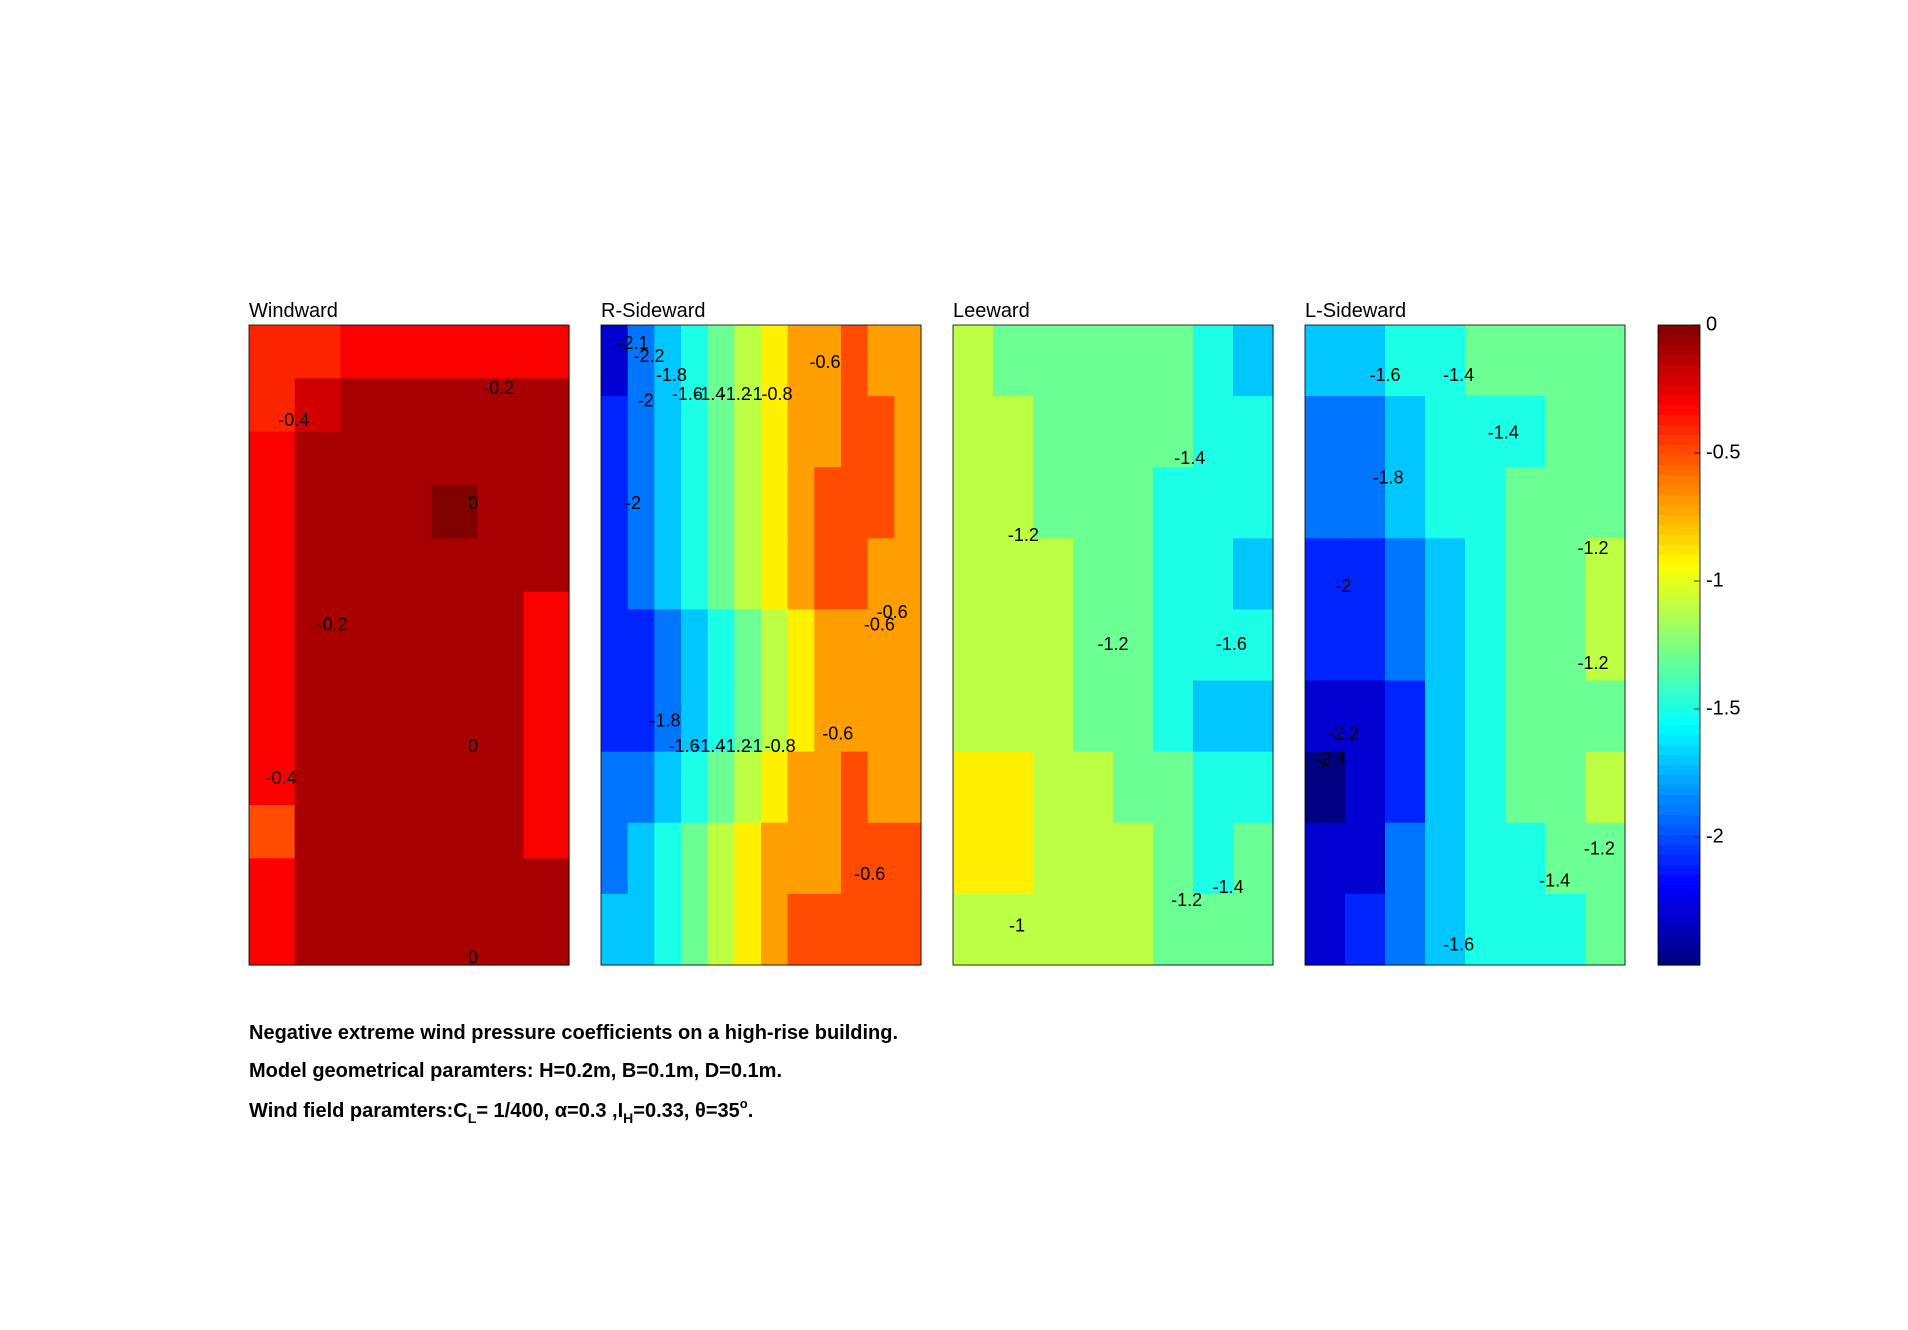  Describe the element at coordinates (515, 1111) in the screenshot. I see `caption-text: = 1/400,` at that location.